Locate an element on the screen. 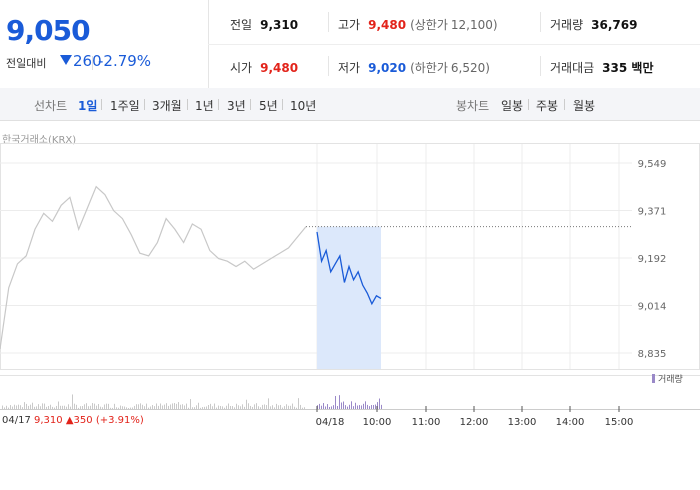 This screenshot has width=700, height=490. open-label: 시가 is located at coordinates (241, 68).